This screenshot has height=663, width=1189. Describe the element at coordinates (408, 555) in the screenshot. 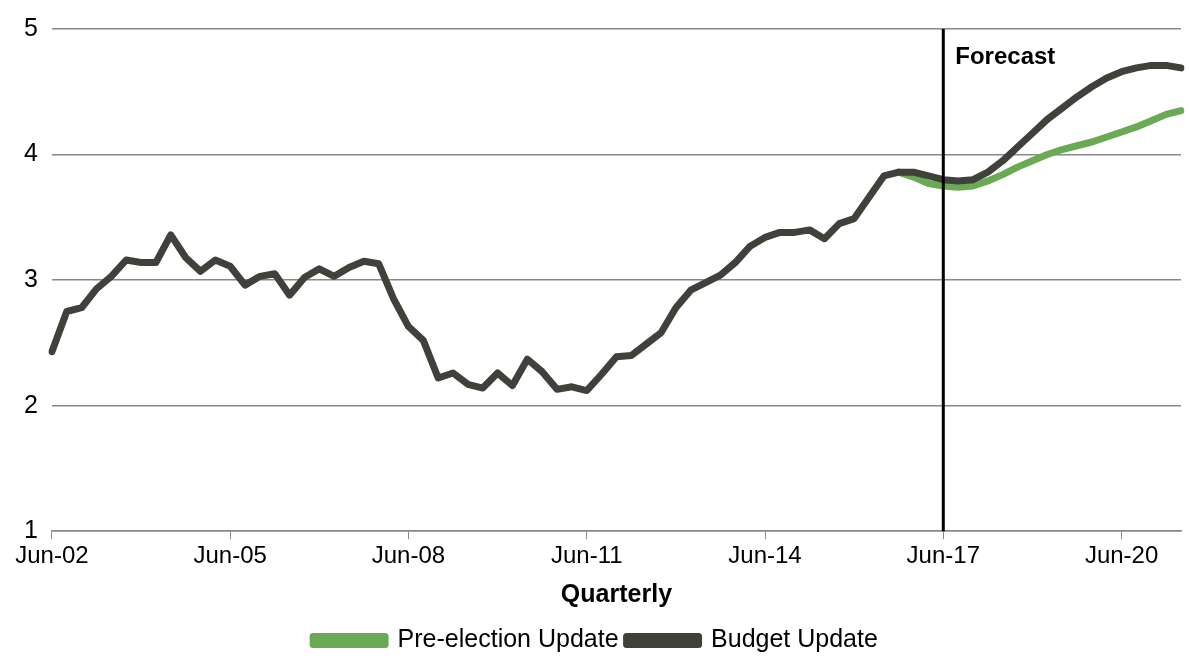

I see `x-tick-label: Jun-08` at that location.